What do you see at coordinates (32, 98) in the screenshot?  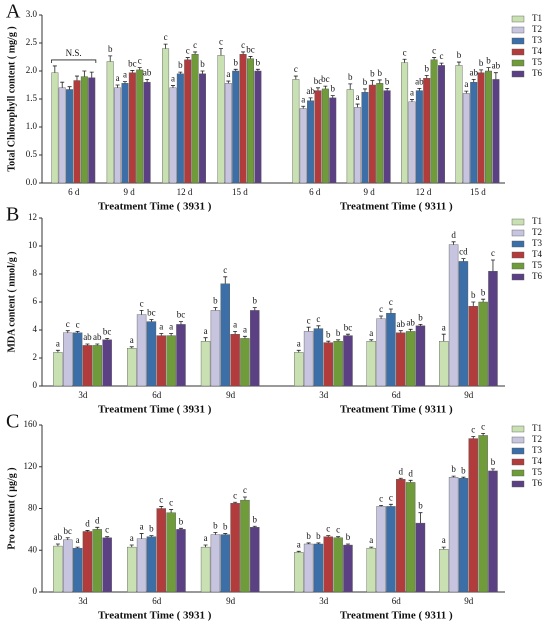 I see `y-tick-label: 1.5` at bounding box center [32, 98].